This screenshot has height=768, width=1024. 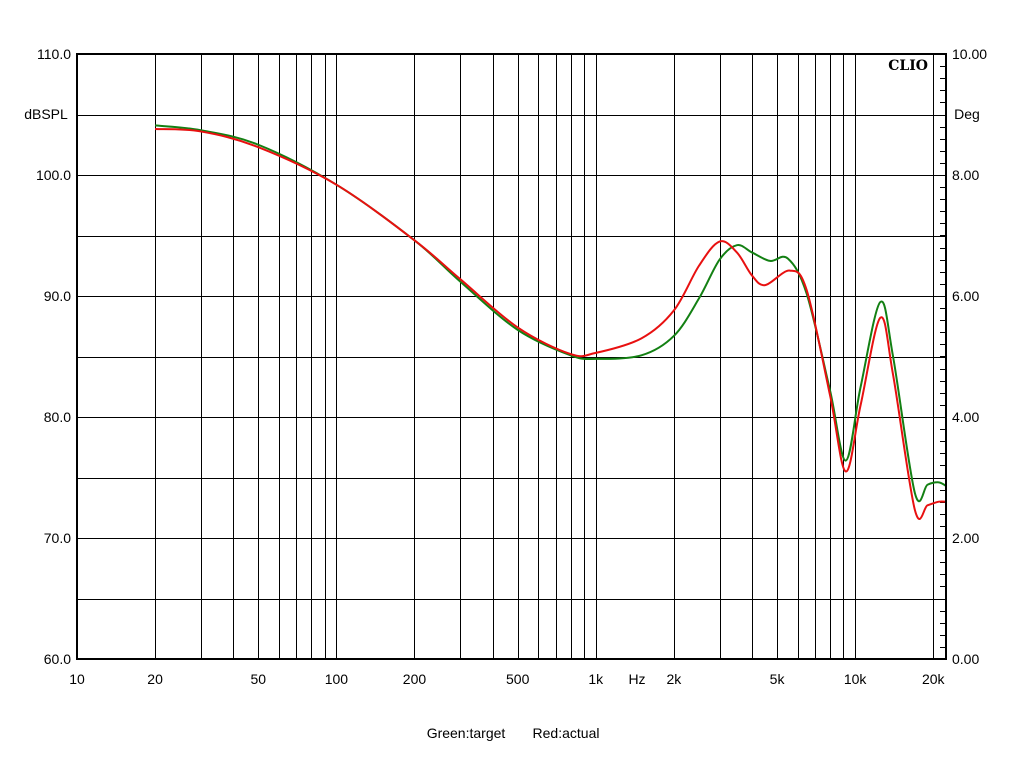 What do you see at coordinates (155, 679) in the screenshot?
I see `x-tick-label: 20` at bounding box center [155, 679].